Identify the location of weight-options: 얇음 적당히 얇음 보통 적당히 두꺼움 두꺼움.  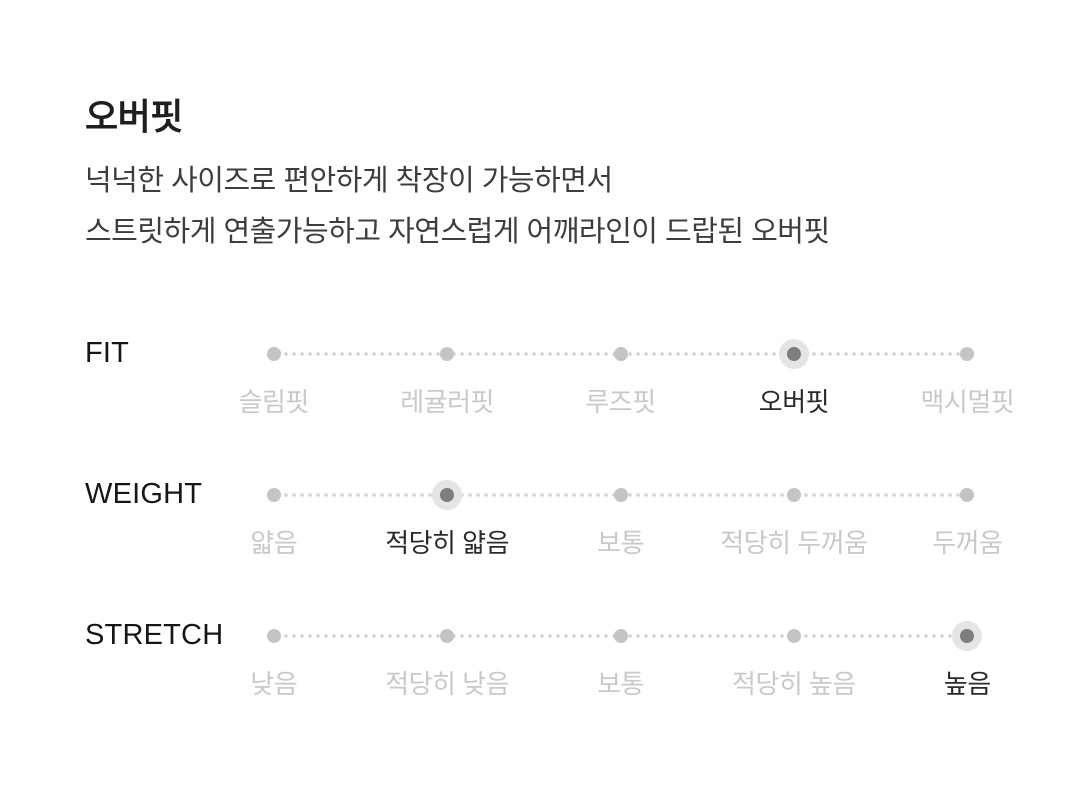
(620, 517).